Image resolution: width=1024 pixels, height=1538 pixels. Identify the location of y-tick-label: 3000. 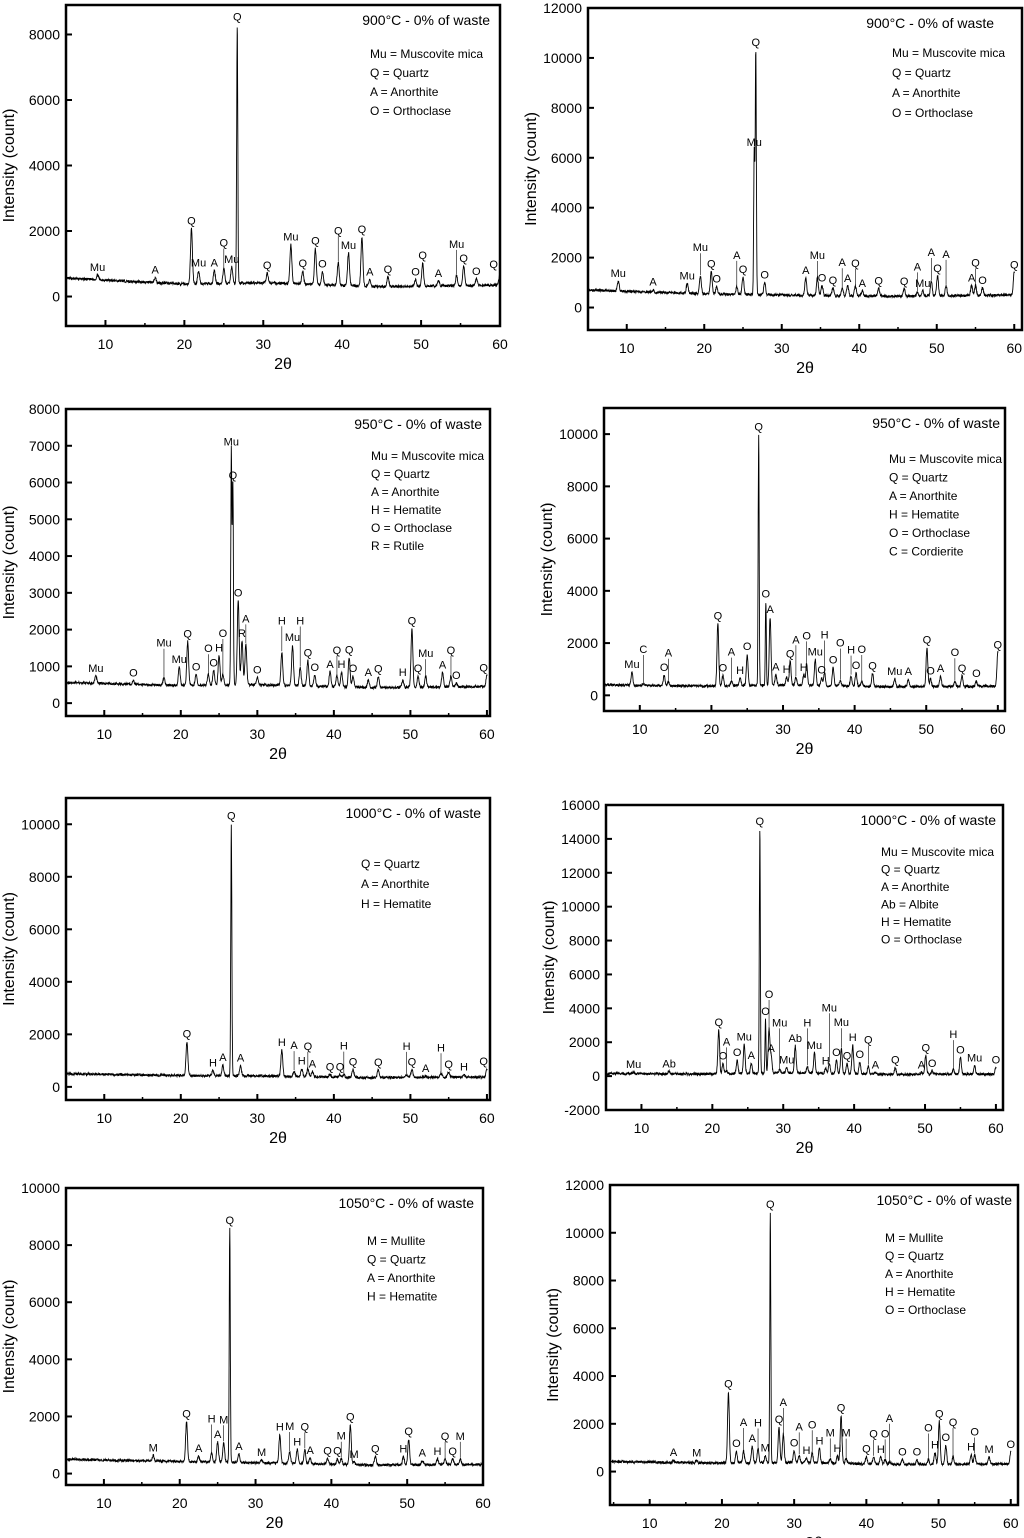
(44, 593).